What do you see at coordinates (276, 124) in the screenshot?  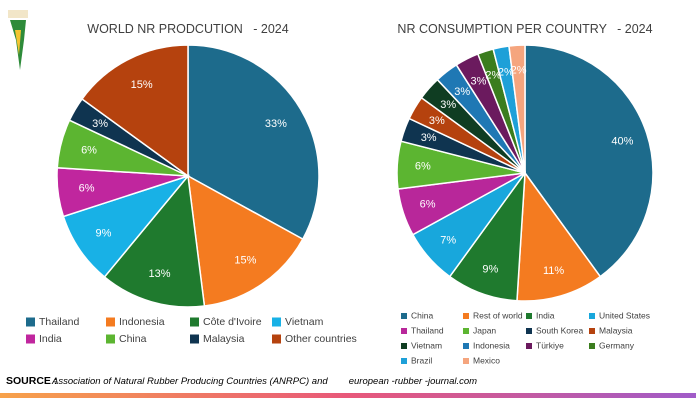 I see `slice-label: 33%` at bounding box center [276, 124].